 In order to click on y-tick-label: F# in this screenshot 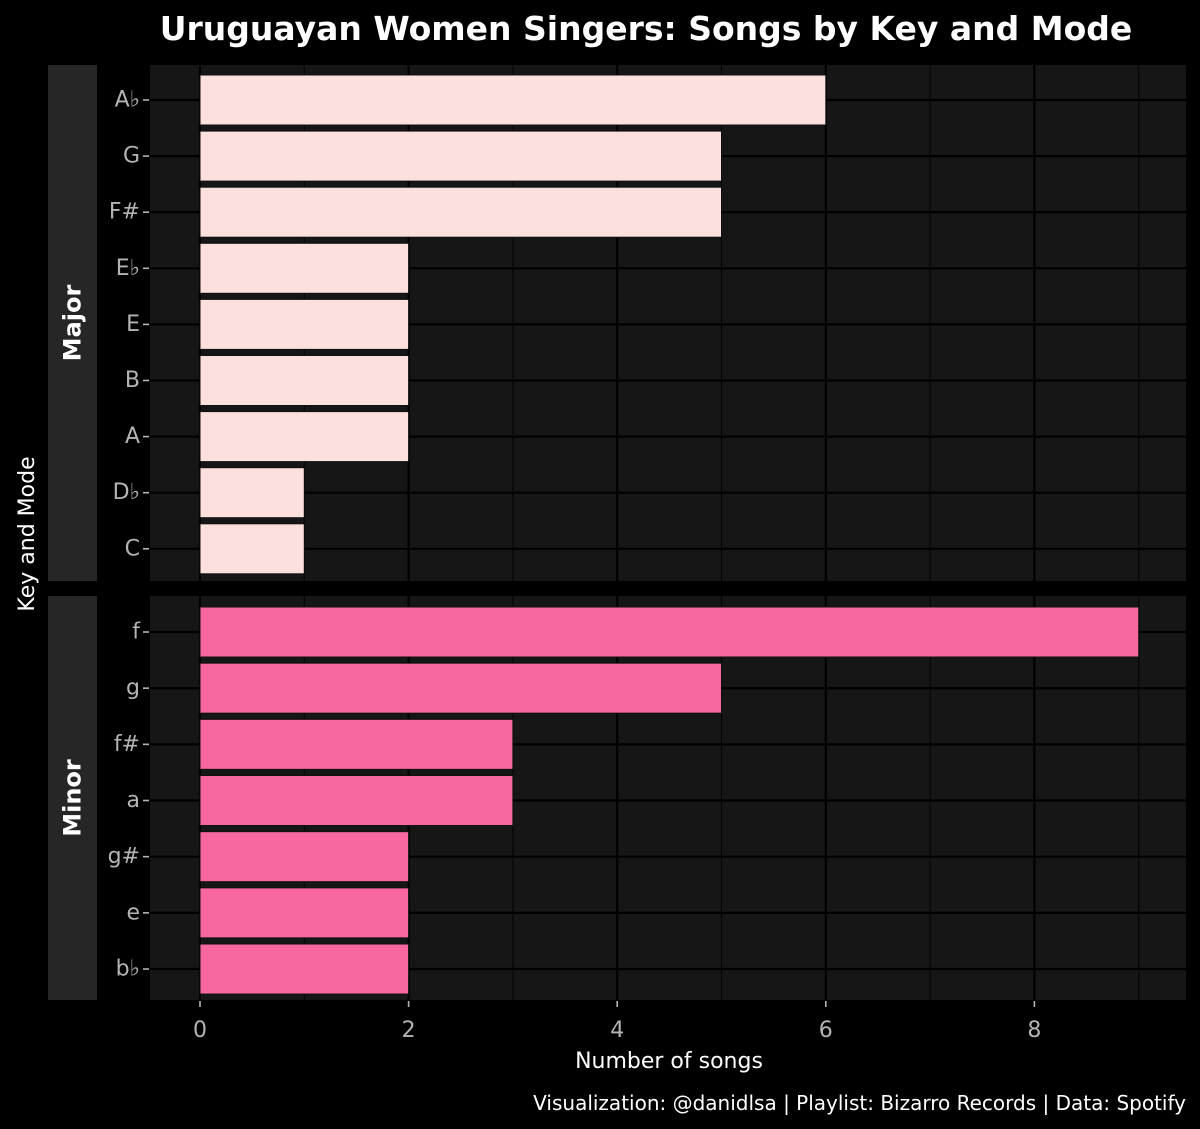, I will do `click(124, 212)`.